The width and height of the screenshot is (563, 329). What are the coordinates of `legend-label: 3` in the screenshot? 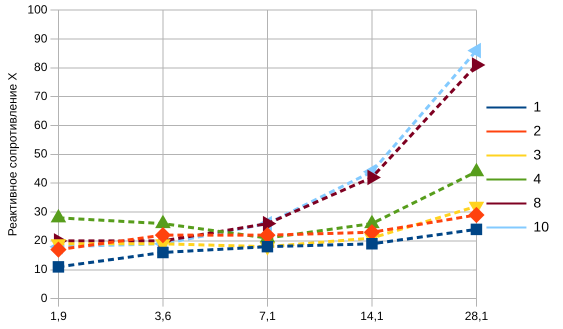 It's located at (537, 154).